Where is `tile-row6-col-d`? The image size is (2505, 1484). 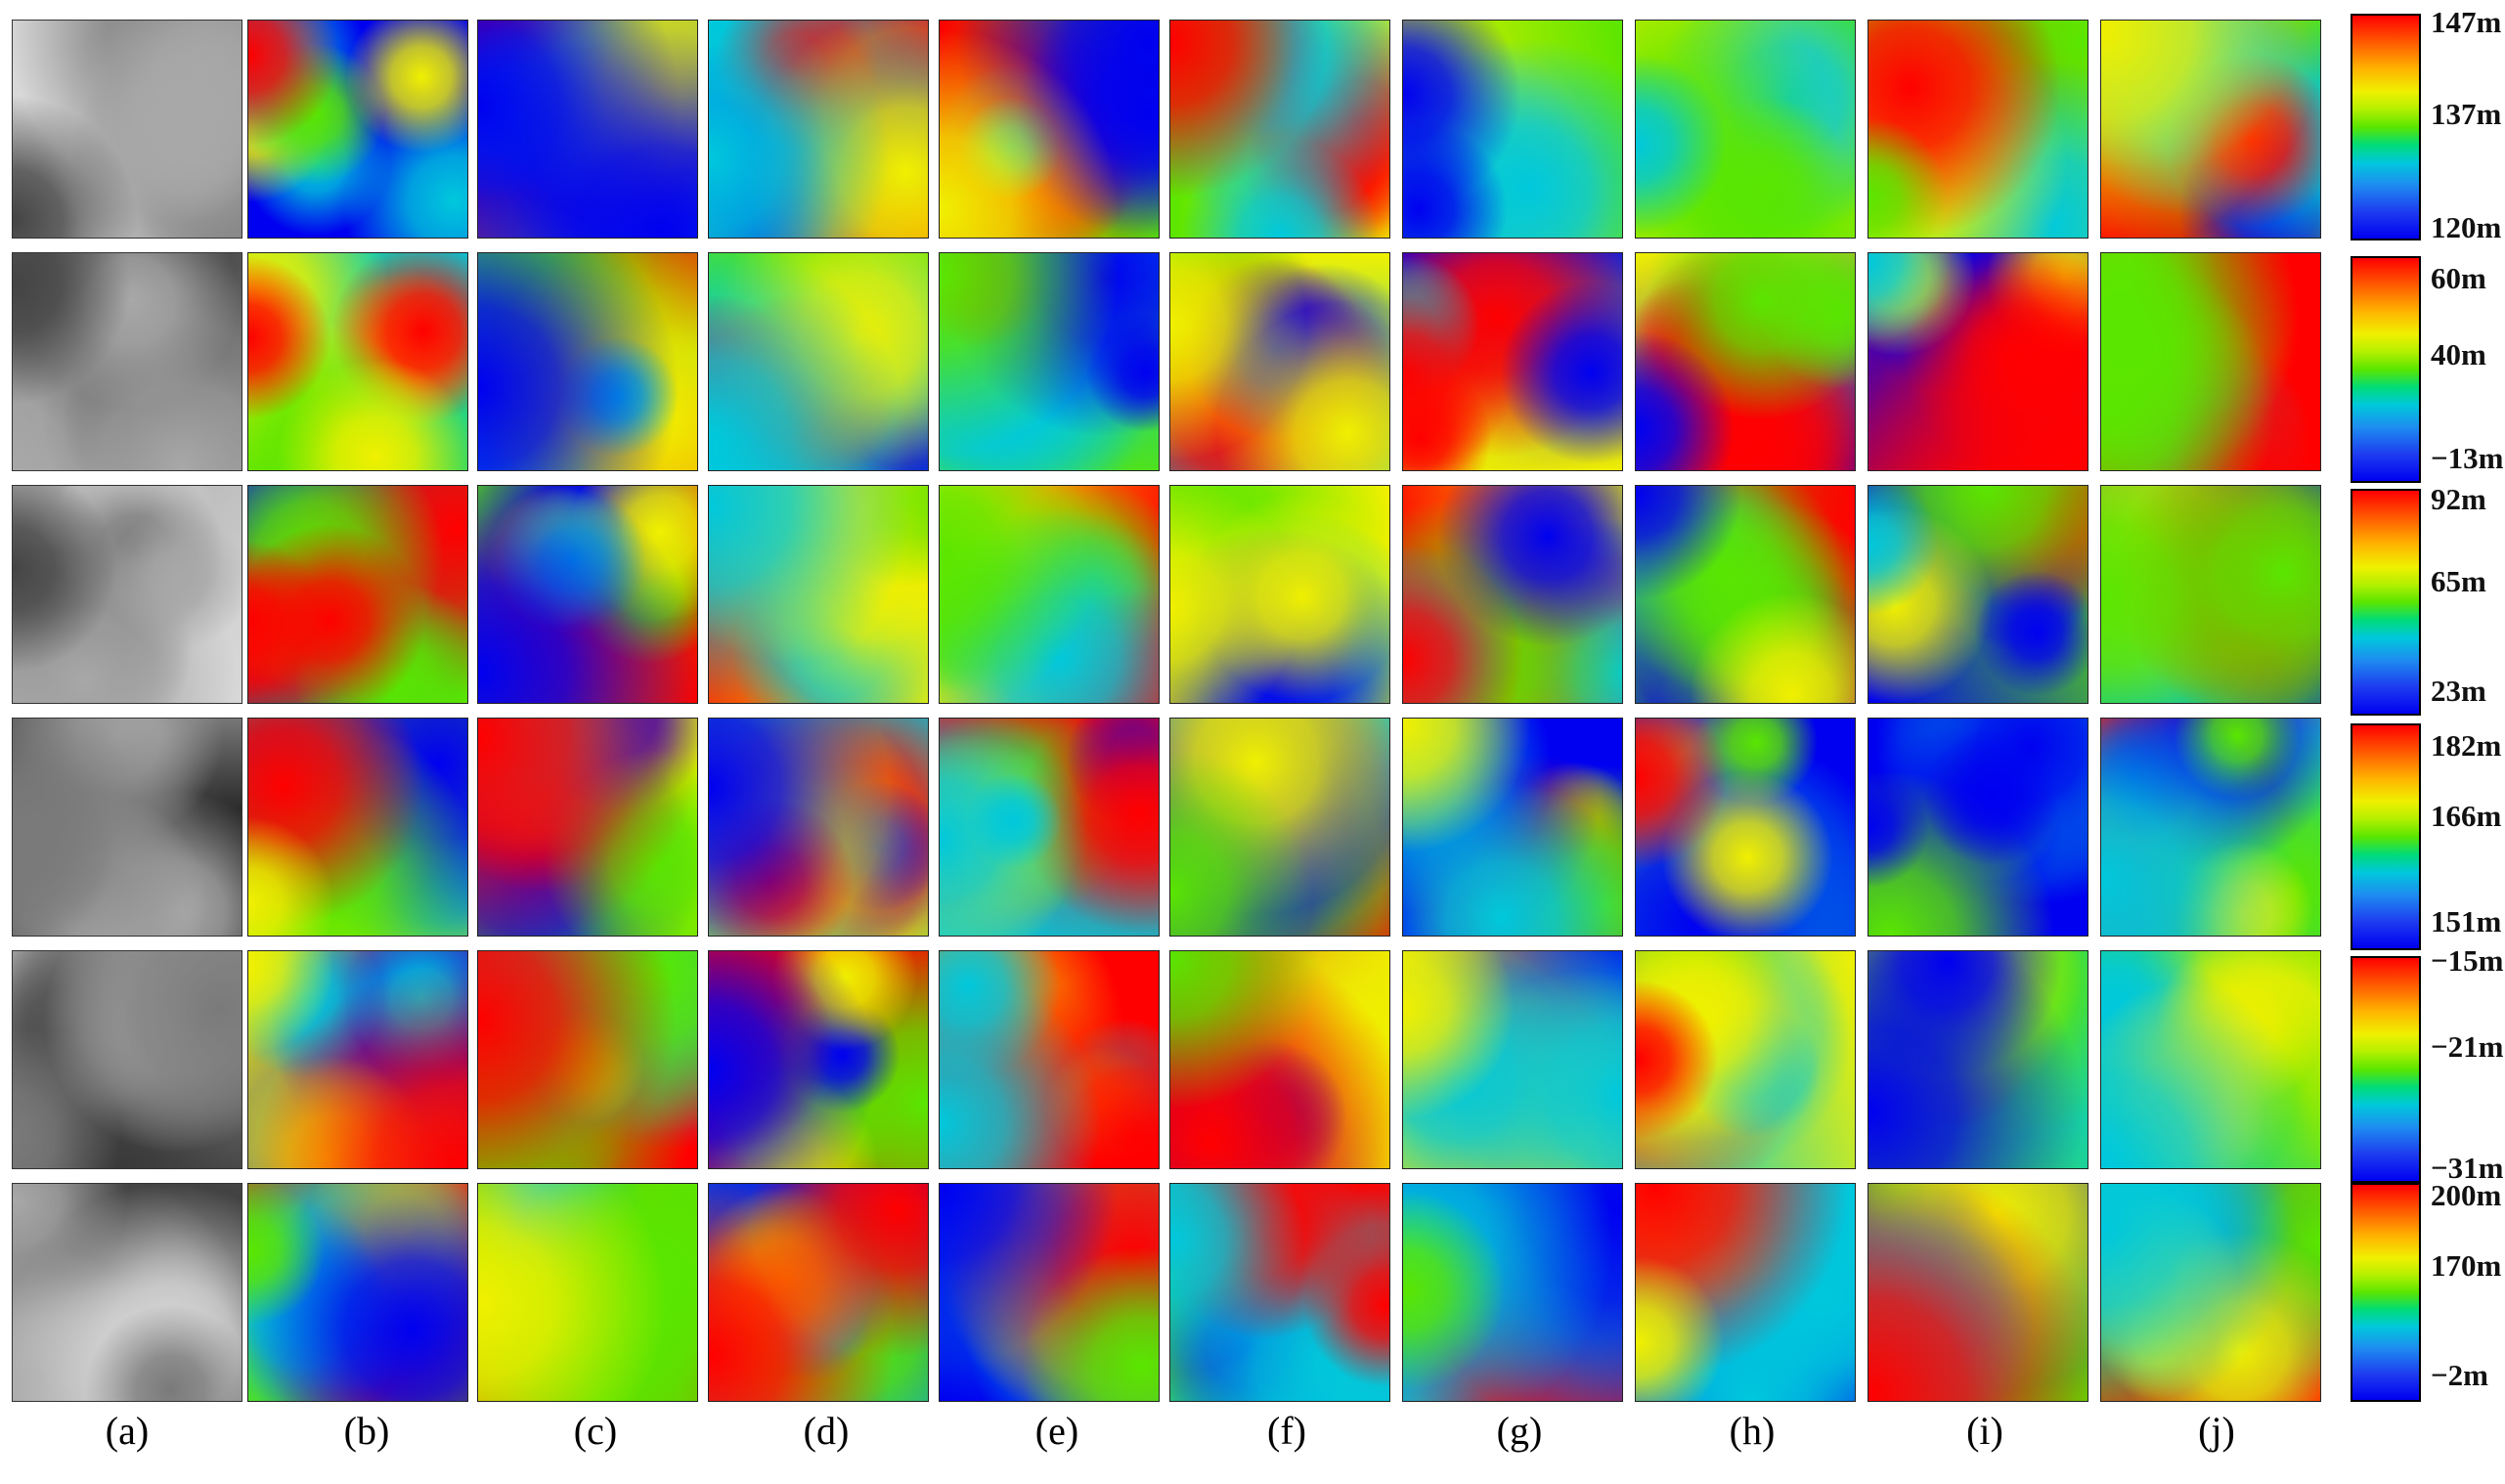
tile-row6-col-d is located at coordinates (818, 1292).